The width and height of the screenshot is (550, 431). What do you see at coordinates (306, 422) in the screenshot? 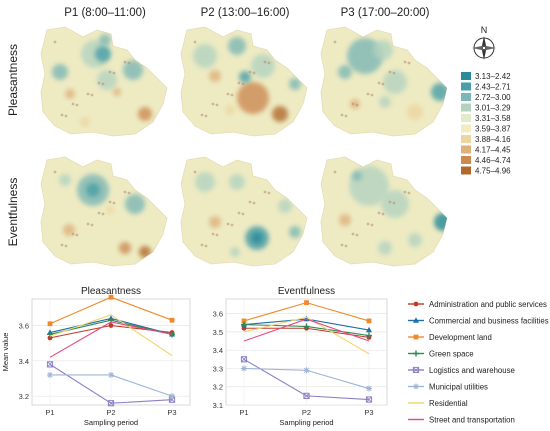
I see `x-axis-label: Sampling period` at bounding box center [306, 422].